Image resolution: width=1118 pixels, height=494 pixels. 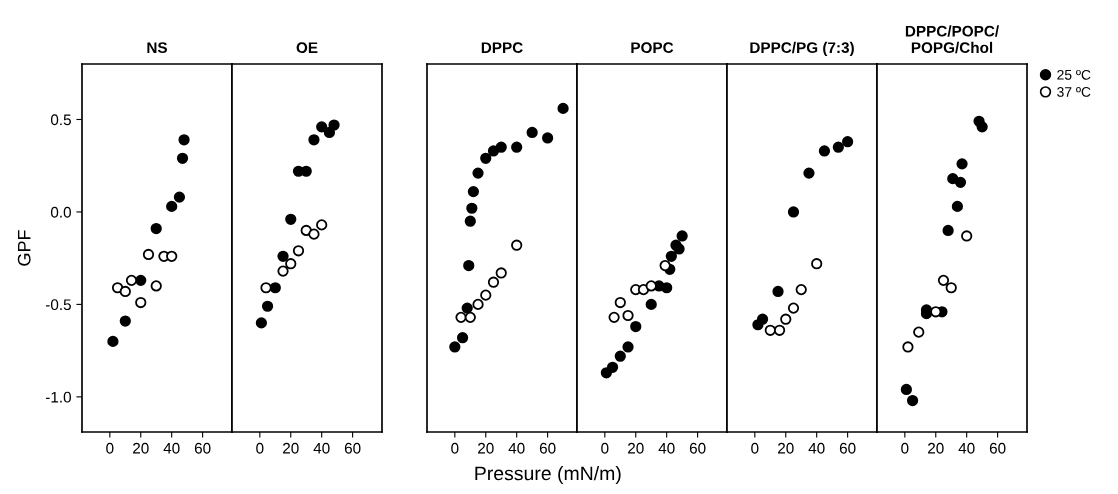 What do you see at coordinates (502, 48) in the screenshot?
I see `chart-title: DPPC` at bounding box center [502, 48].